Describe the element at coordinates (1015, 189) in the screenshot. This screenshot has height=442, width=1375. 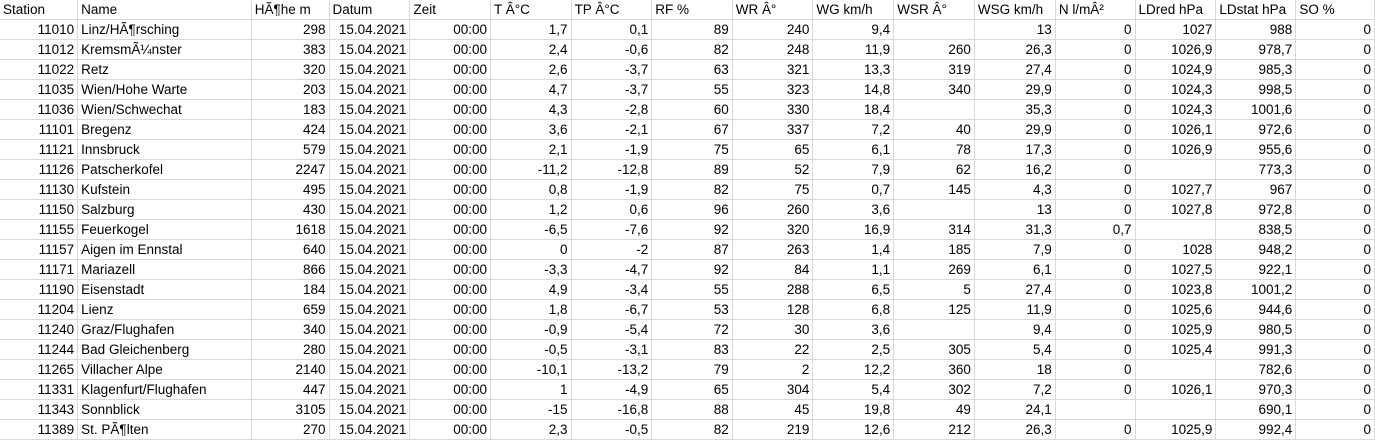
I see `cell-wsg: 4,3` at that location.